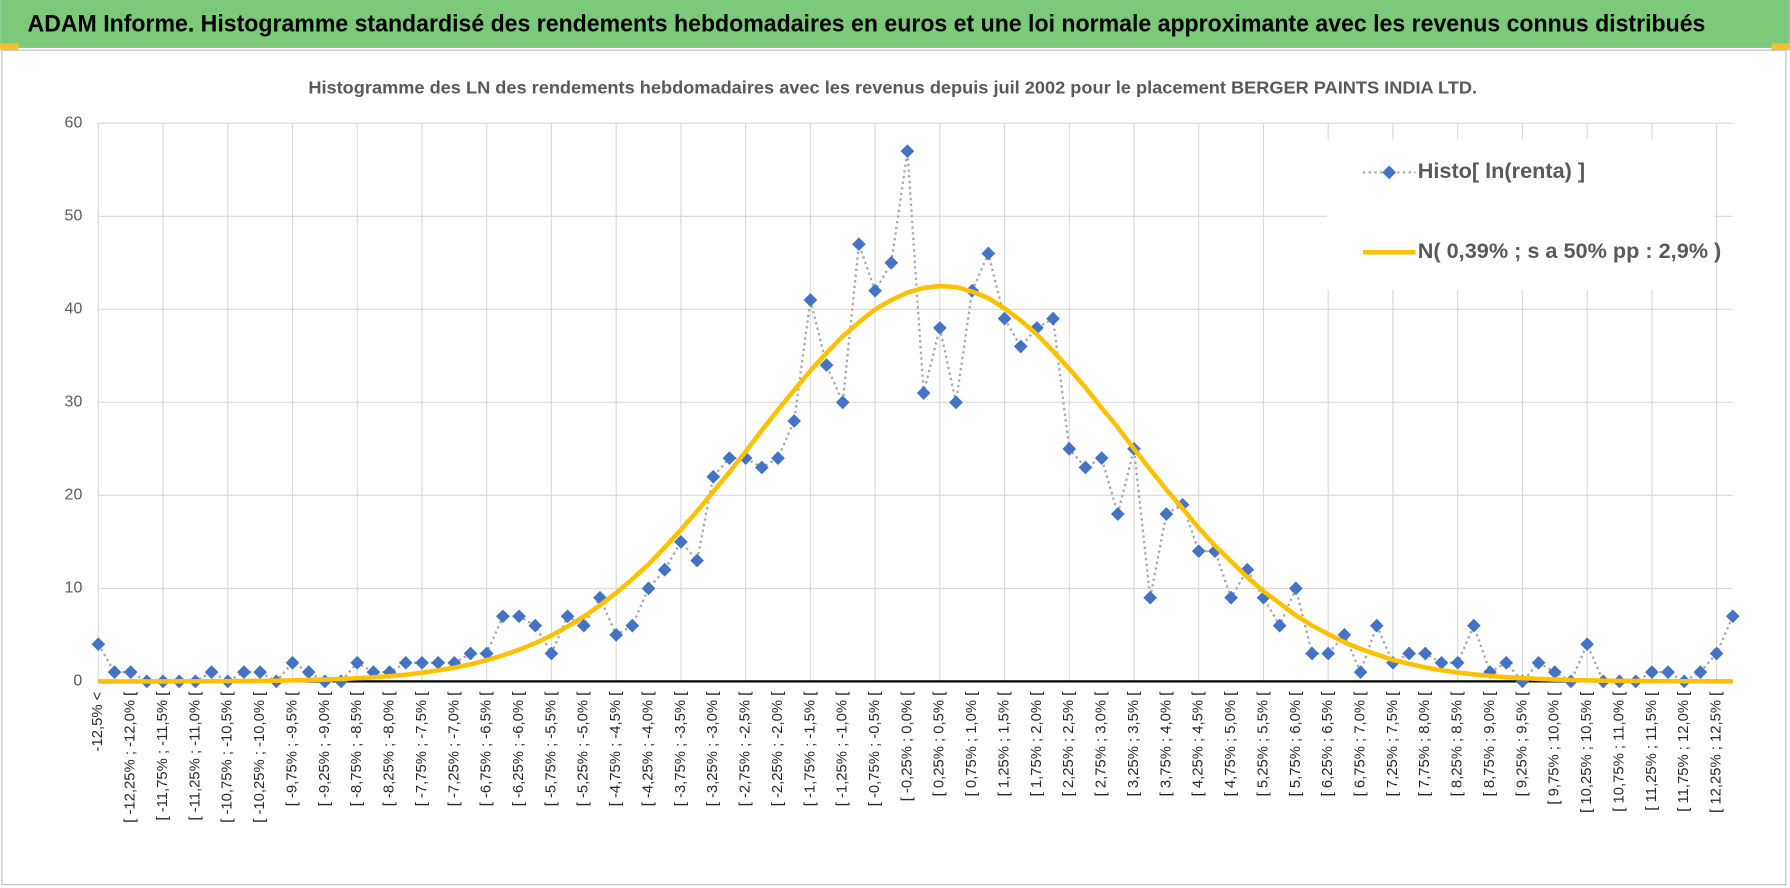 This screenshot has height=888, width=1790. Describe the element at coordinates (972, 744) in the screenshot. I see `x-tick-label: [ 0,75% ; 1,0% [` at that location.